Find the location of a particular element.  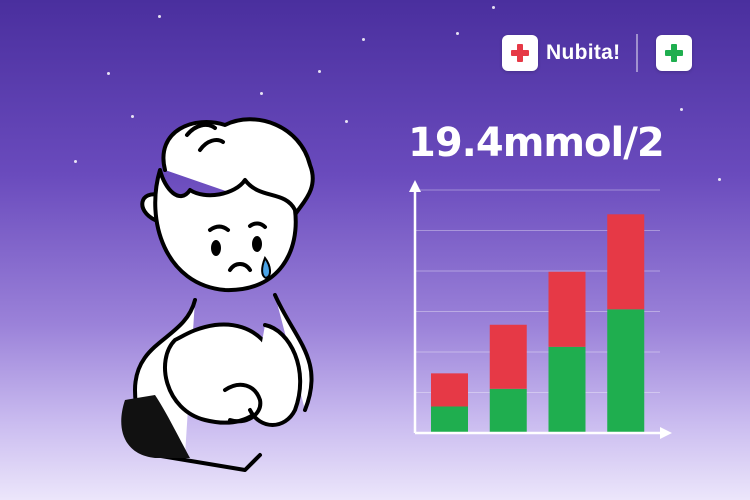

header-divider is located at coordinates (637, 53).